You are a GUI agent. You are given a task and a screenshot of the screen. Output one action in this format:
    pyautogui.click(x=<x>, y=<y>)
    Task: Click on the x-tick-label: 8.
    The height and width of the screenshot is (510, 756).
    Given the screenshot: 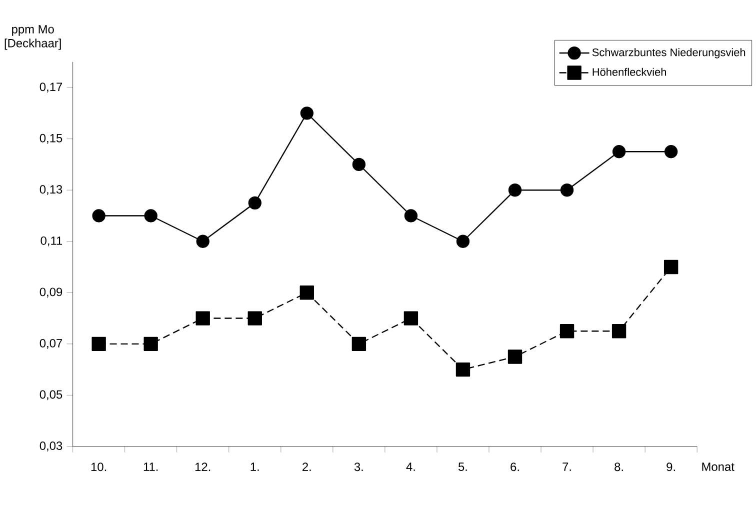 What is the action you would take?
    pyautogui.click(x=618, y=466)
    